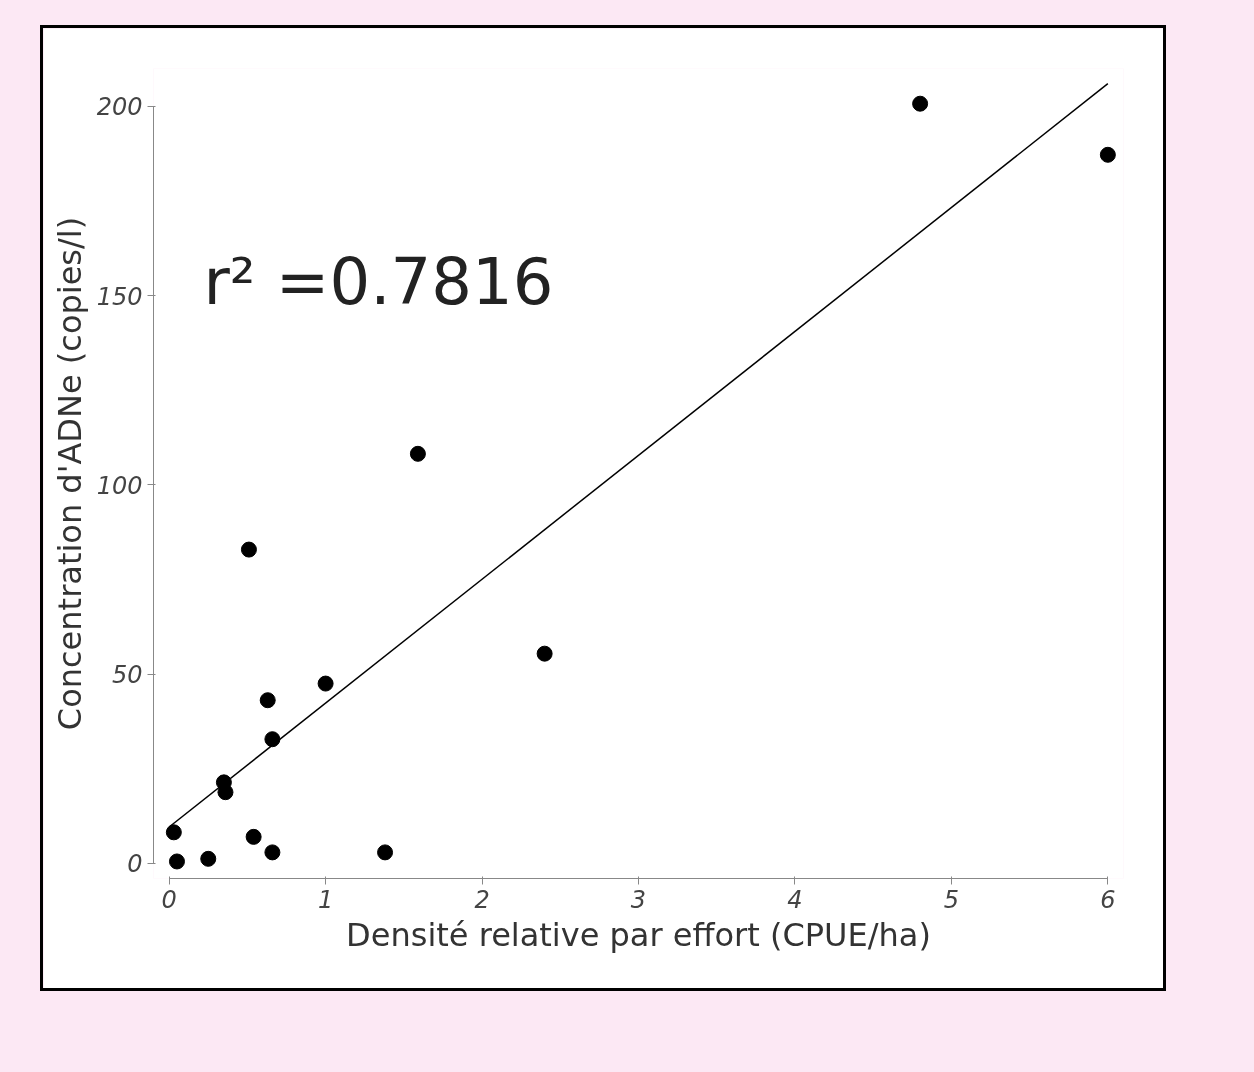  Describe the element at coordinates (127, 675) in the screenshot. I see `y-tick-label: 50` at that location.